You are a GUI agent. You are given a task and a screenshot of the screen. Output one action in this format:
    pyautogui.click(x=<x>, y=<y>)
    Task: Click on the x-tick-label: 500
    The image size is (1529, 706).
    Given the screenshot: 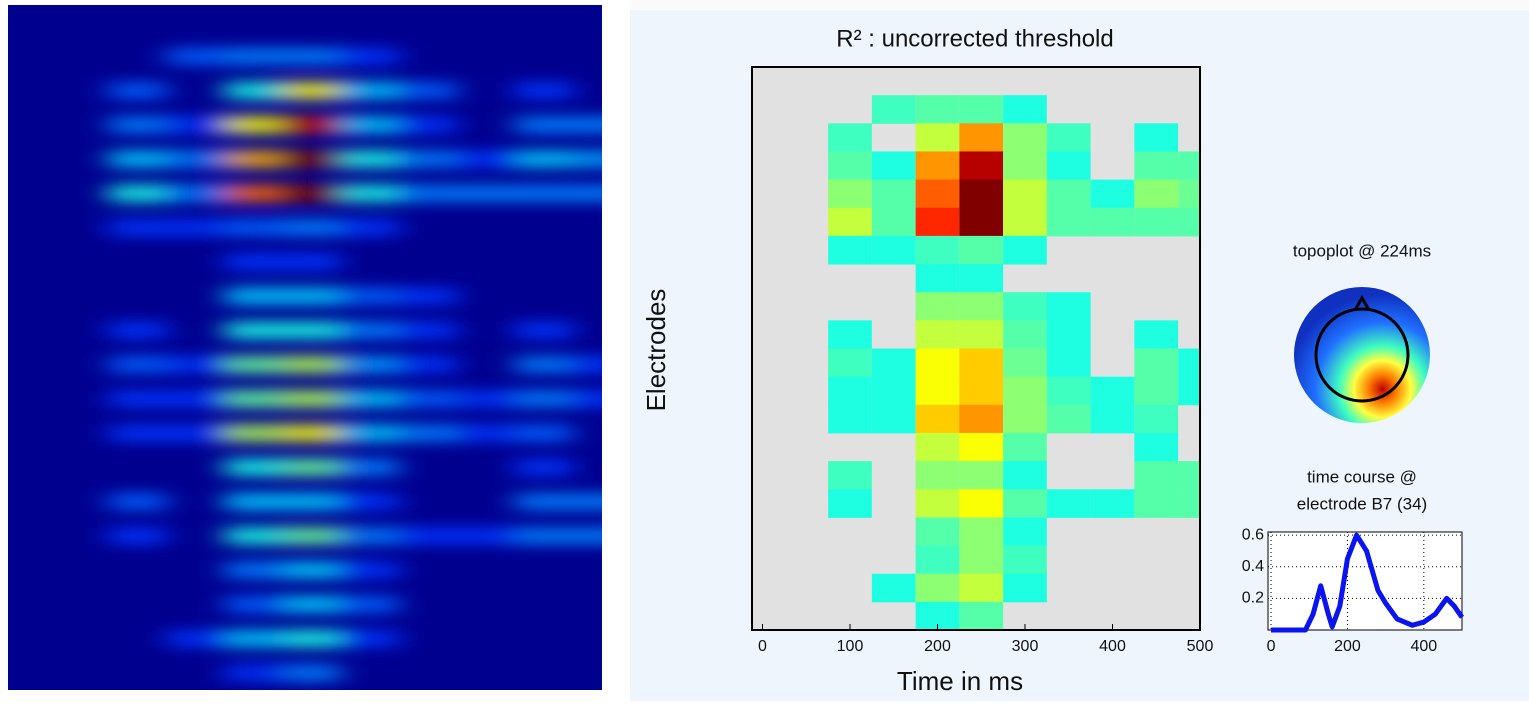 What is the action you would take?
    pyautogui.click(x=1200, y=646)
    